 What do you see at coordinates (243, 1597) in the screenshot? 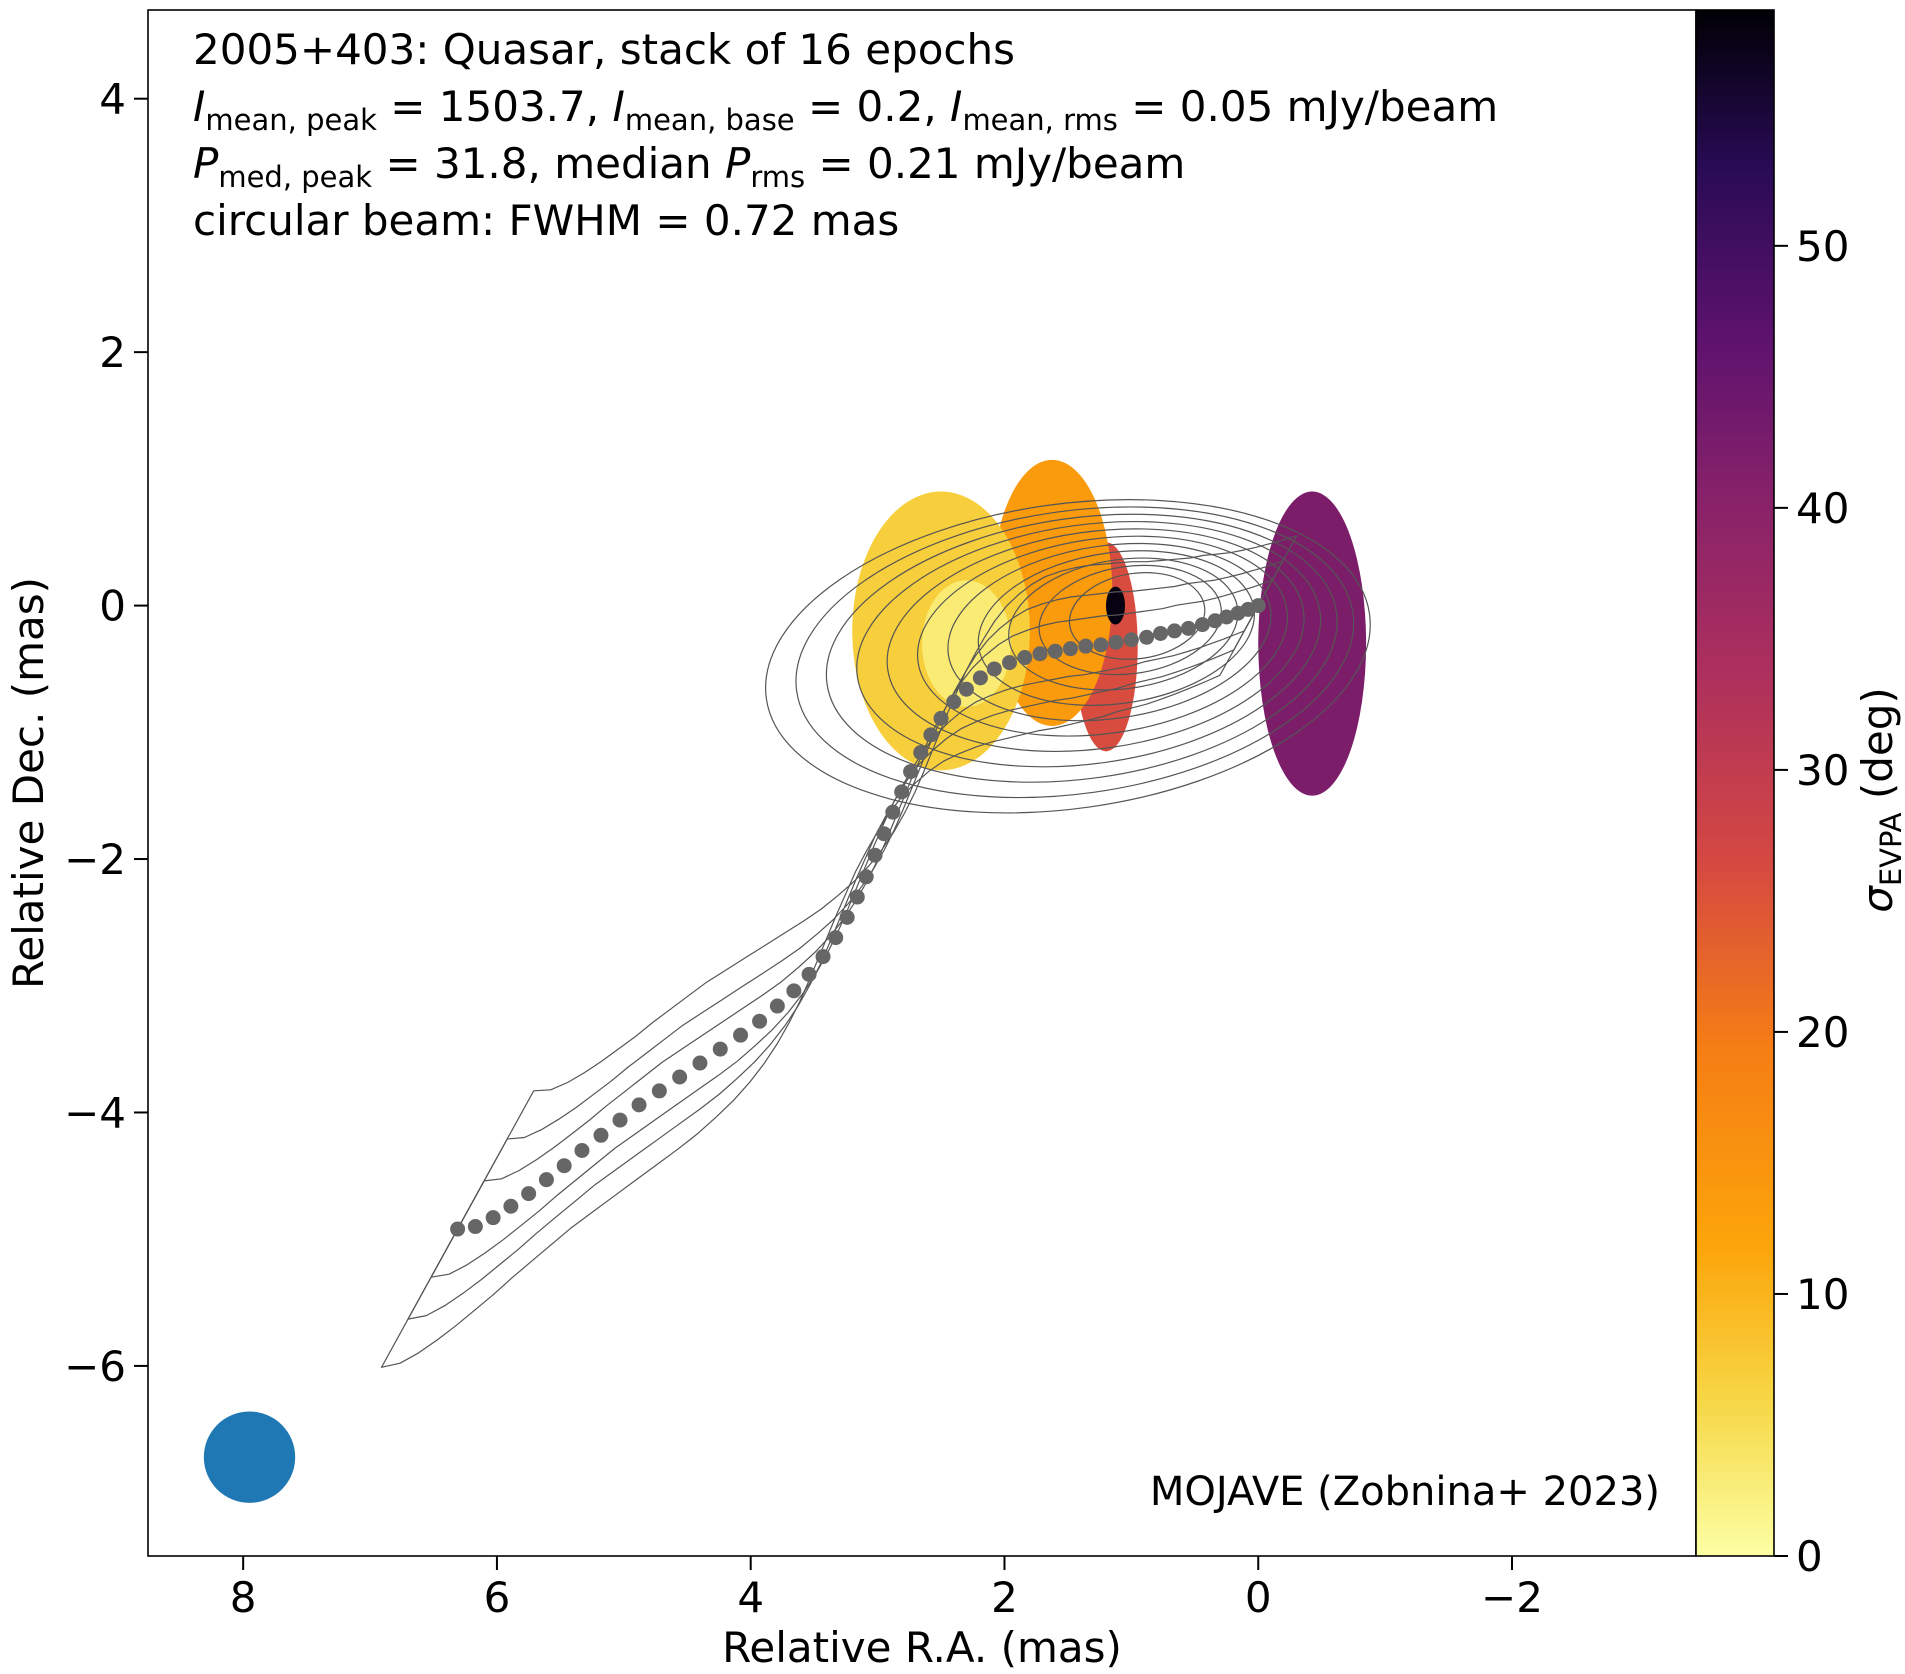
I see `x-tick-label: 8` at bounding box center [243, 1597].